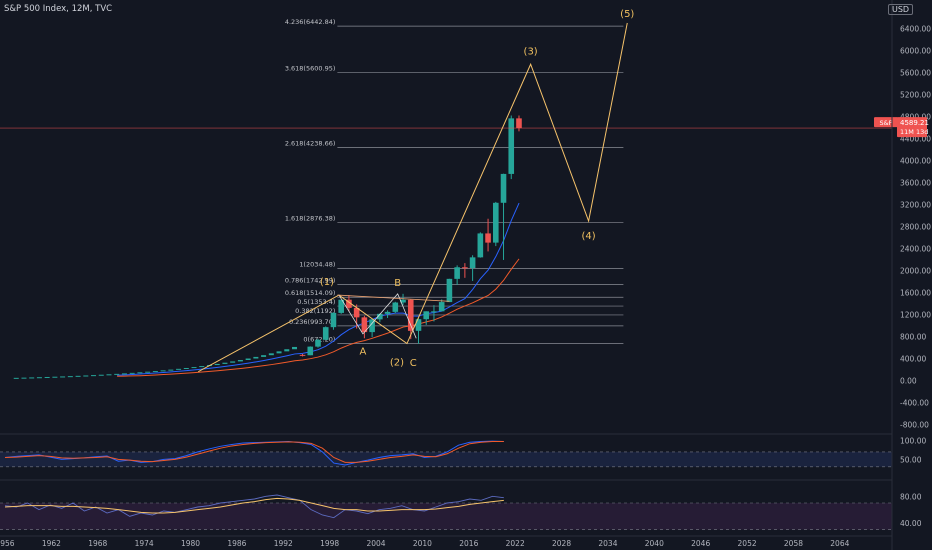 Image resolution: width=932 pixels, height=550 pixels. What do you see at coordinates (915, 227) in the screenshot?
I see `price-tick-label: 2800.00` at bounding box center [915, 227].